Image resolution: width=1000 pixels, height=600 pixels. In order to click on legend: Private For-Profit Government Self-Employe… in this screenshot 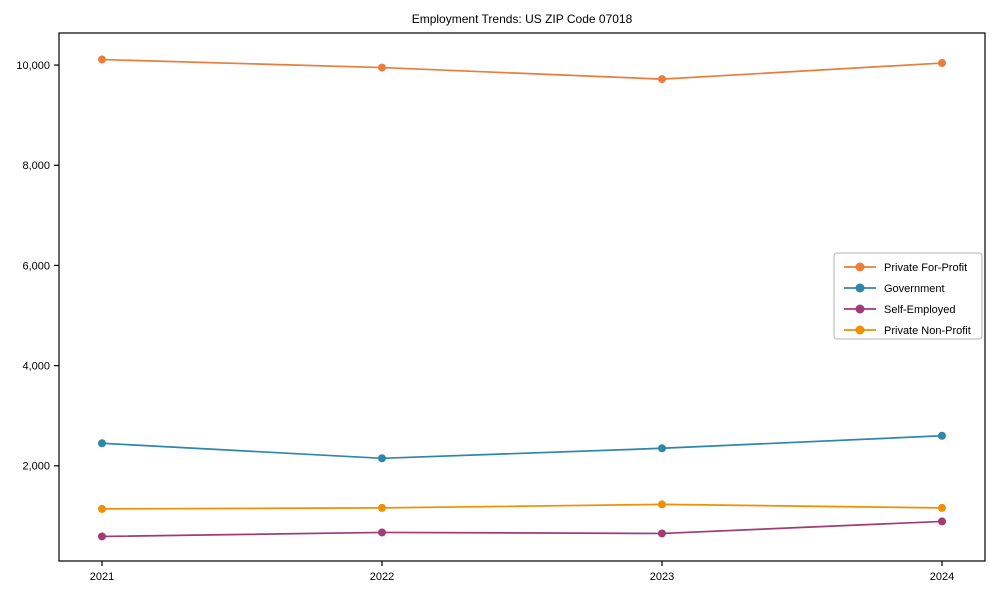, I will do `click(908, 296)`.